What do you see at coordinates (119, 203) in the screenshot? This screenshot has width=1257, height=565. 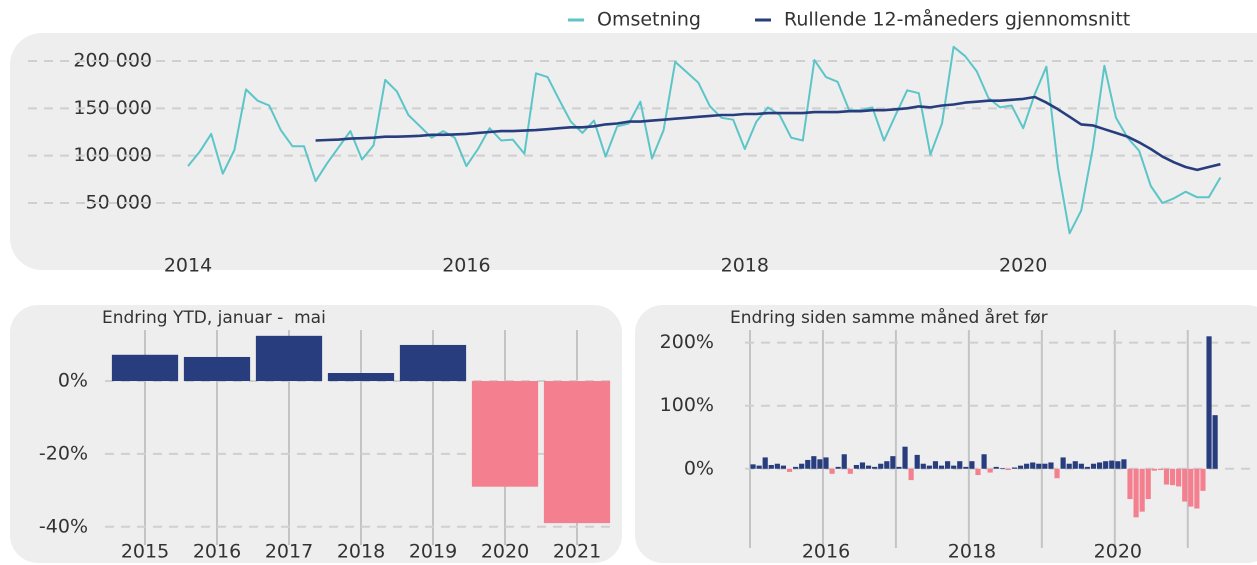 I see `y-tick-label: 50 000` at bounding box center [119, 203].